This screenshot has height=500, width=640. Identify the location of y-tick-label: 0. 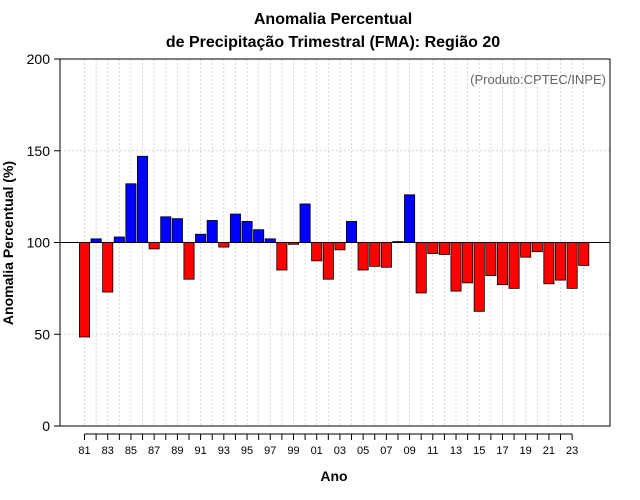
(46, 426).